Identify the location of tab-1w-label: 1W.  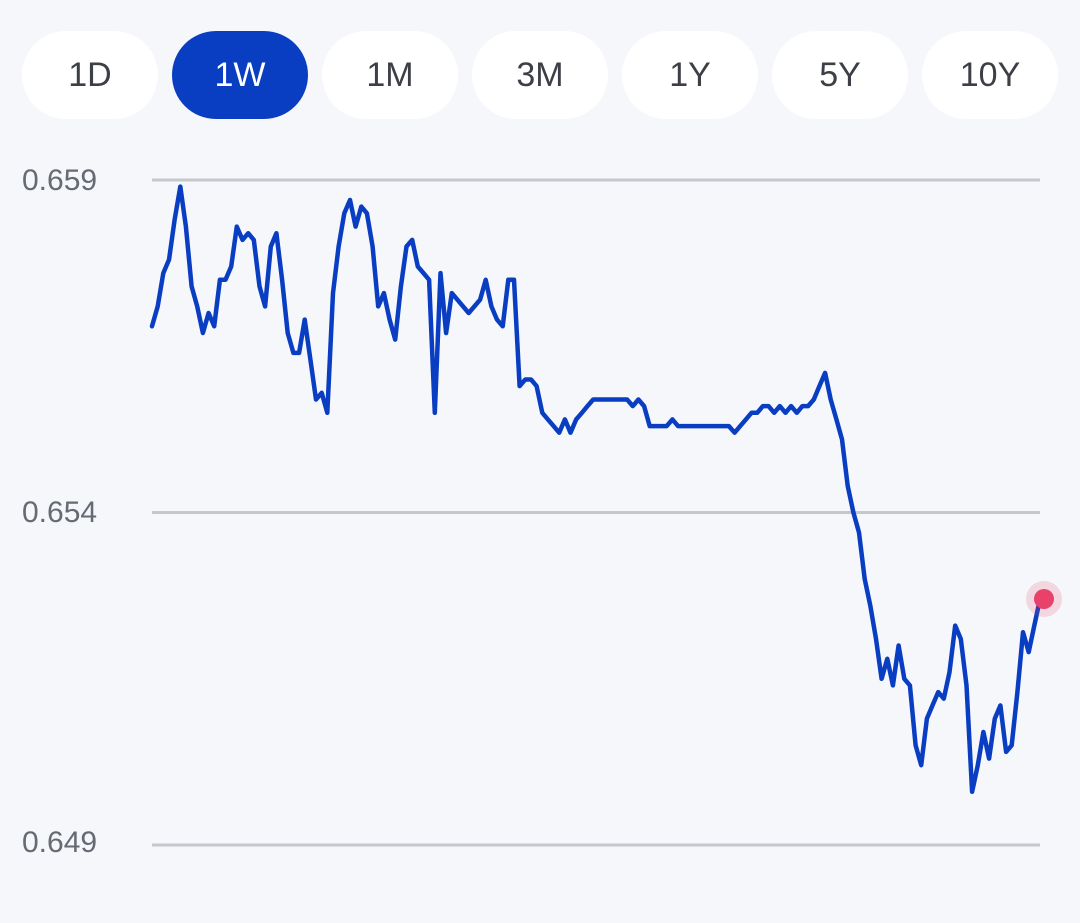
(240, 74).